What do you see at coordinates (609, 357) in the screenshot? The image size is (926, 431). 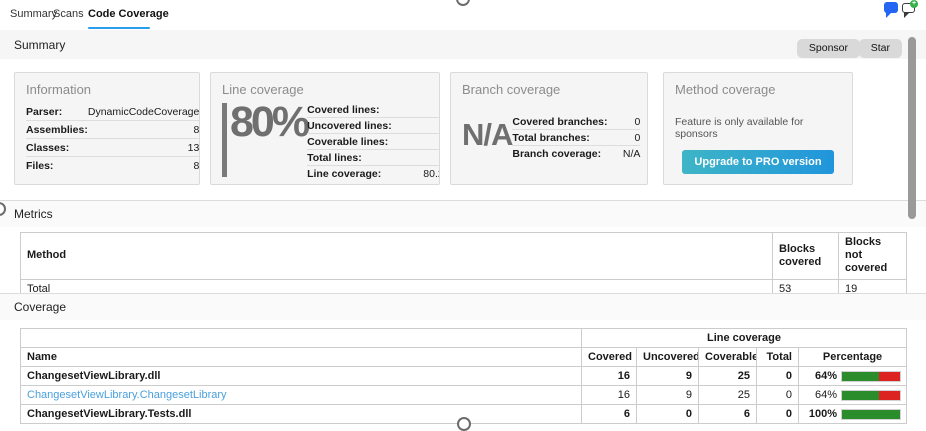 I see `col-header-covered: Covered` at bounding box center [609, 357].